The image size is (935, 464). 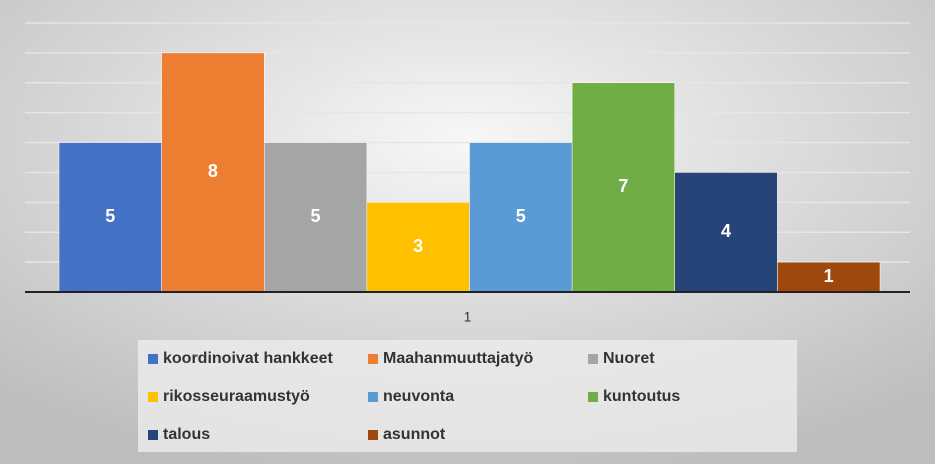 I want to click on data-label: 8, so click(x=213, y=171).